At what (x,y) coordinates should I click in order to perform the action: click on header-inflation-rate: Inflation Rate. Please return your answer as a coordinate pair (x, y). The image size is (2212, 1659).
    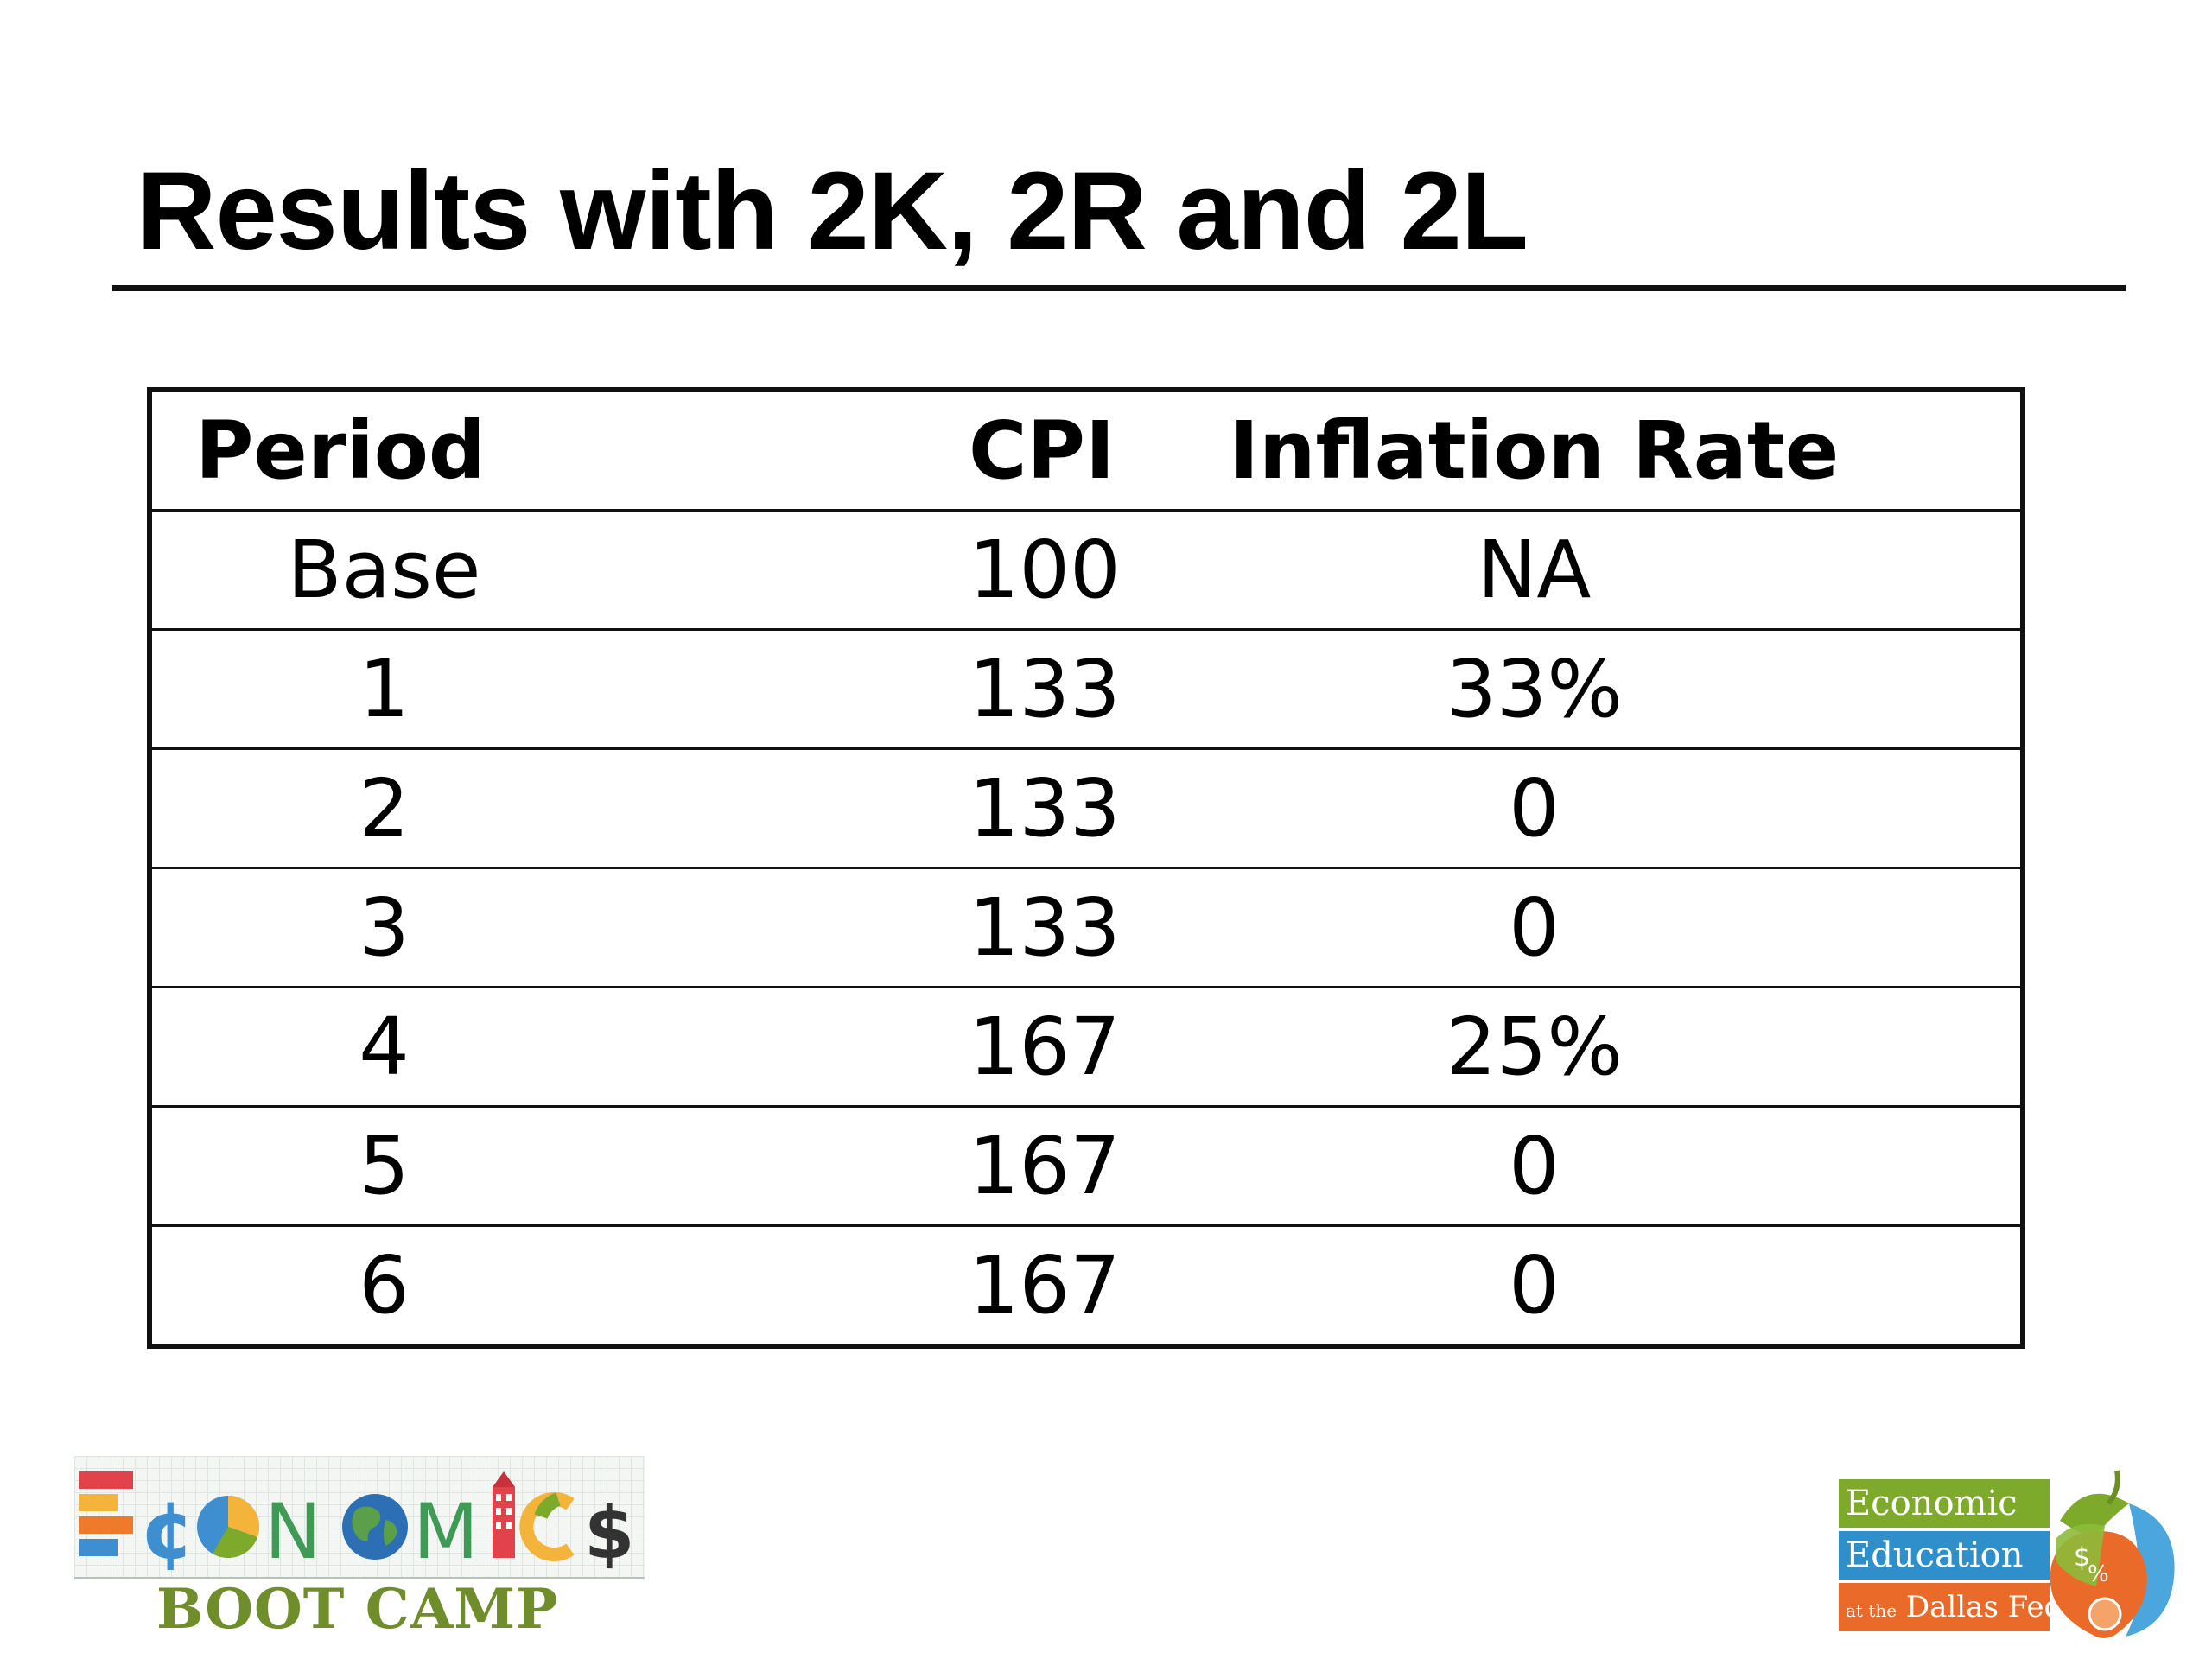
    Looking at the image, I should click on (1535, 451).